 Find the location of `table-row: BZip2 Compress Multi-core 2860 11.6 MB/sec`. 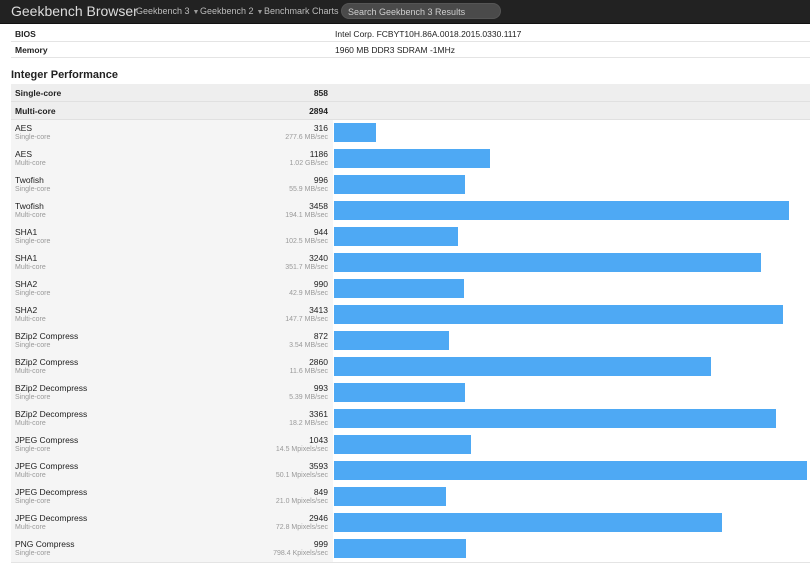

table-row: BZip2 Compress Multi-core 2860 11.6 MB/sec is located at coordinates (410, 367).